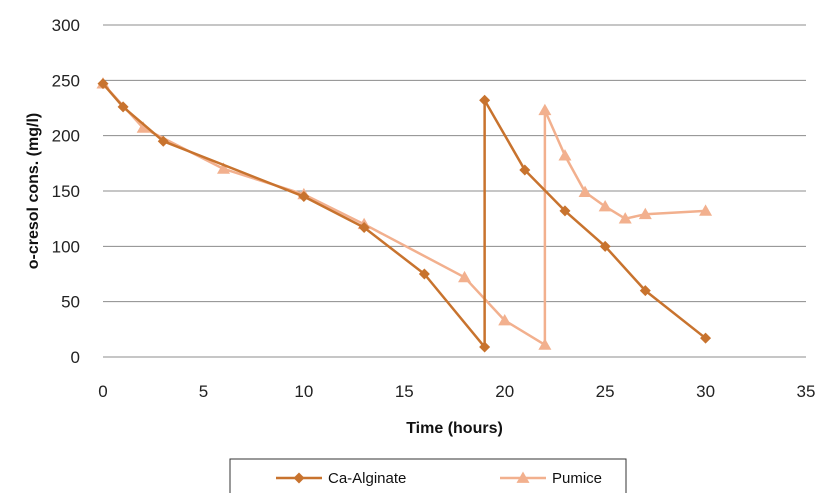  What do you see at coordinates (404, 391) in the screenshot?
I see `x-tick-label: 15` at bounding box center [404, 391].